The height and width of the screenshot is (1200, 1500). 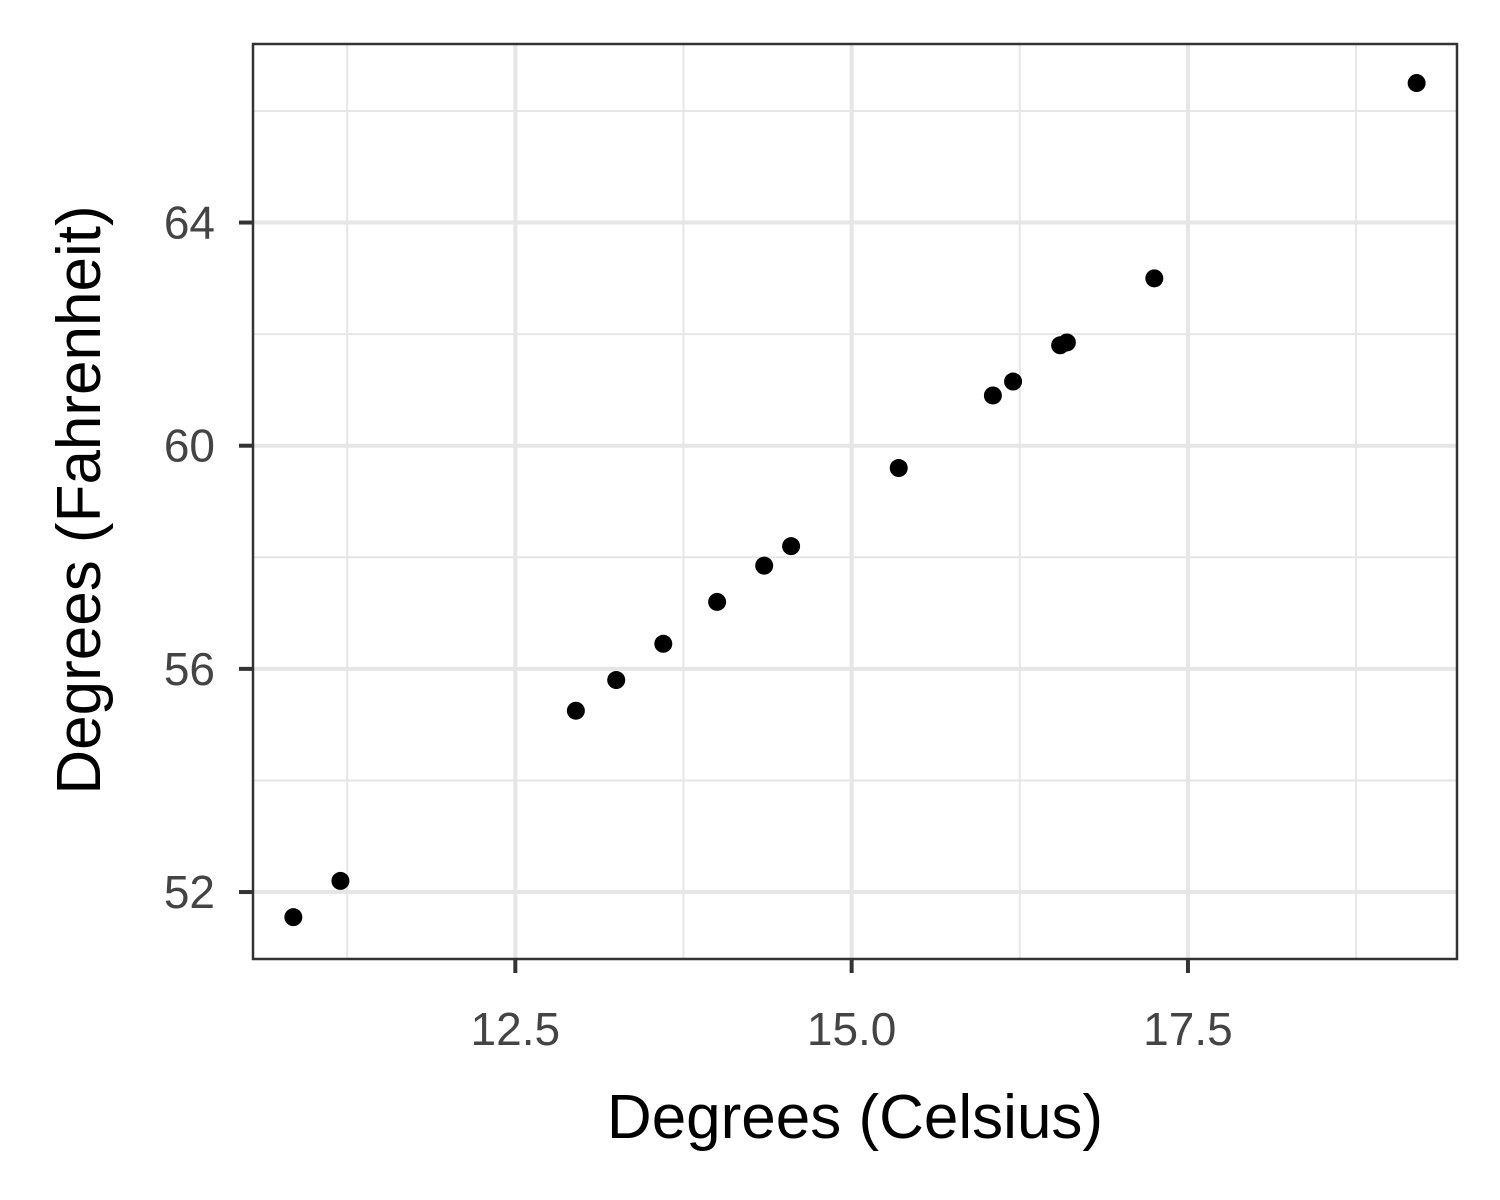 What do you see at coordinates (189, 669) in the screenshot?
I see `y-tick-label: 56` at bounding box center [189, 669].